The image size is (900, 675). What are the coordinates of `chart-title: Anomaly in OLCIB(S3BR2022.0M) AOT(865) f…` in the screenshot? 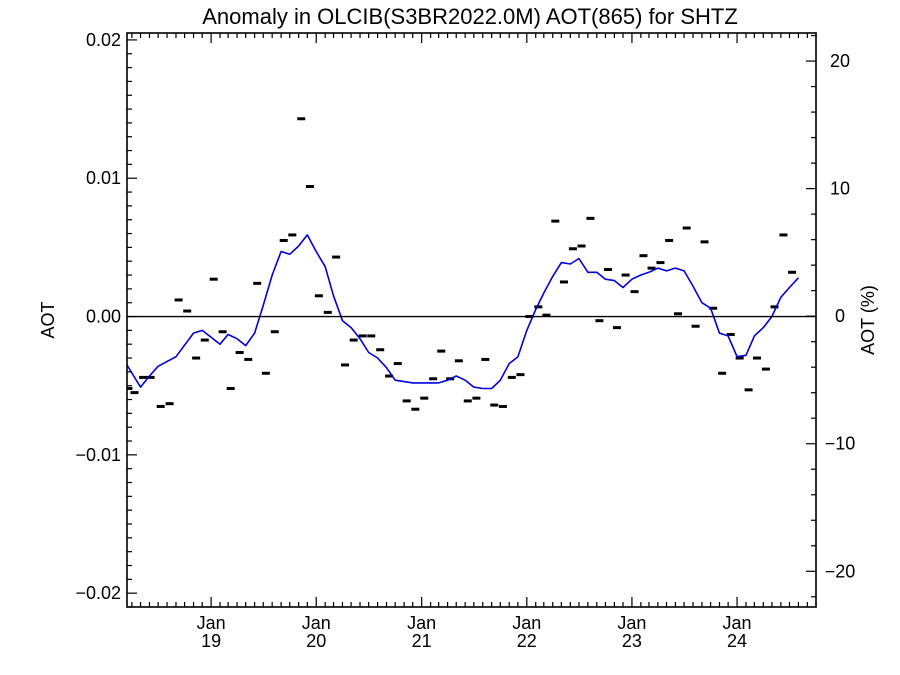 It's located at (470, 16).